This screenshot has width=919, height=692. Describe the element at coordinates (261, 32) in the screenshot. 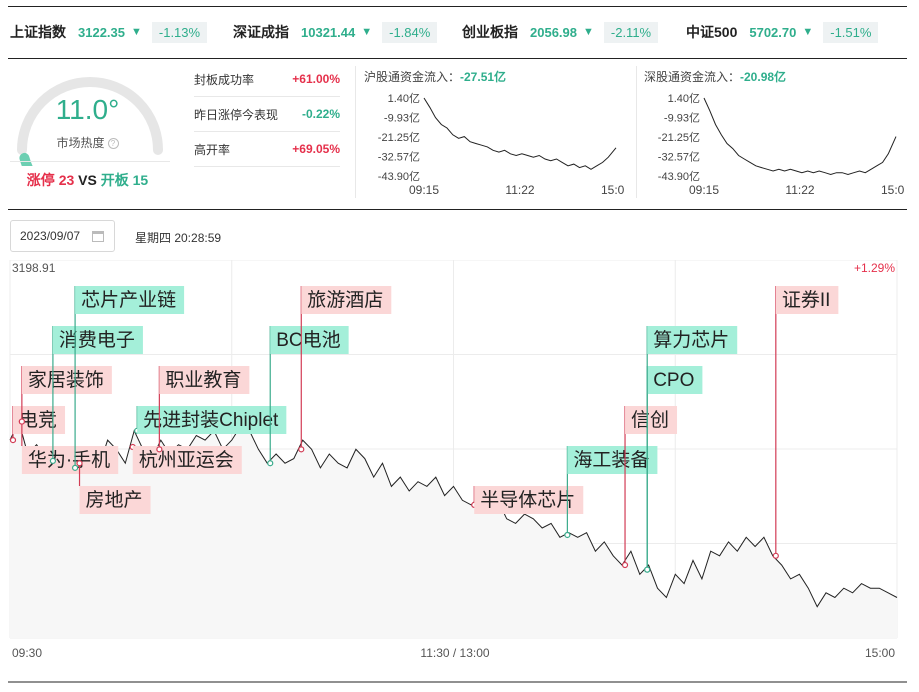

I see `index-name: 深证成指` at that location.